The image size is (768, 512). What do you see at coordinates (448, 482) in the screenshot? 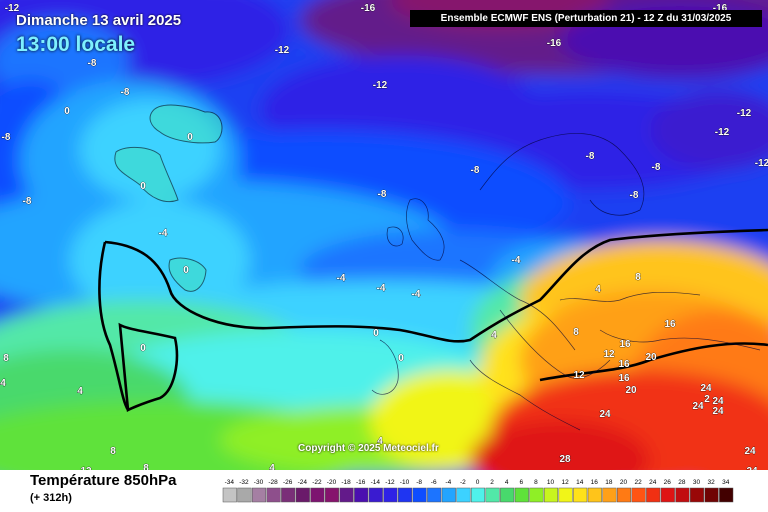
I see `scale-tick-label: -4` at bounding box center [448, 482].